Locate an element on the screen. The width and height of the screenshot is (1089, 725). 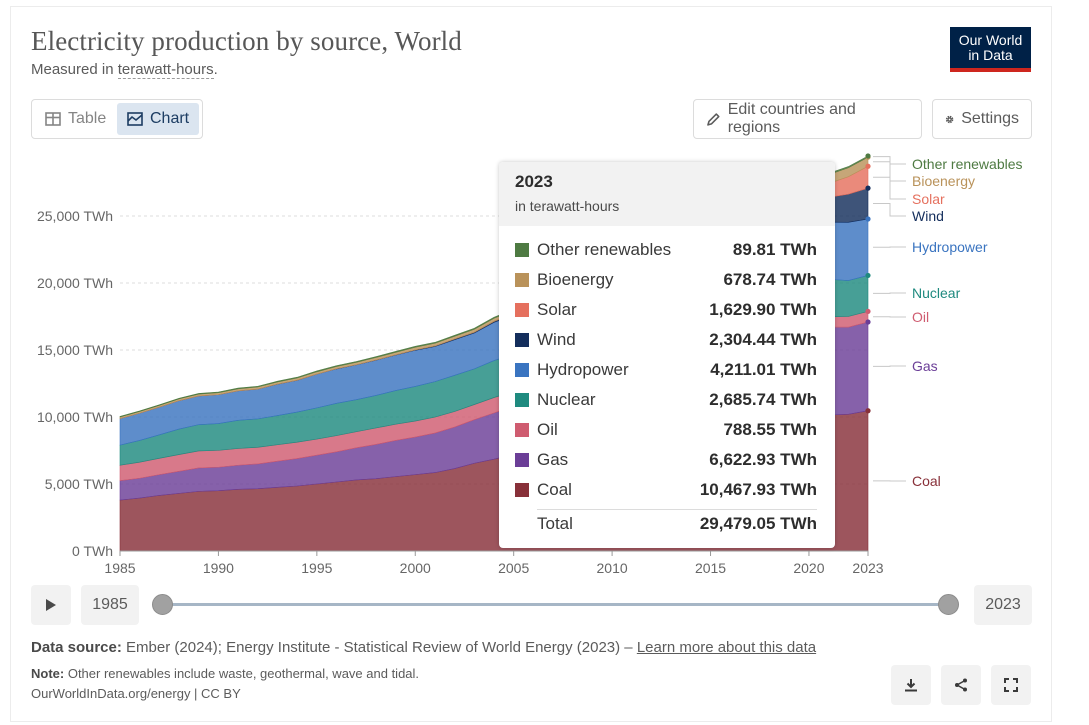
tooltip-row: Coal 10,467.93 TWh is located at coordinates (666, 490).